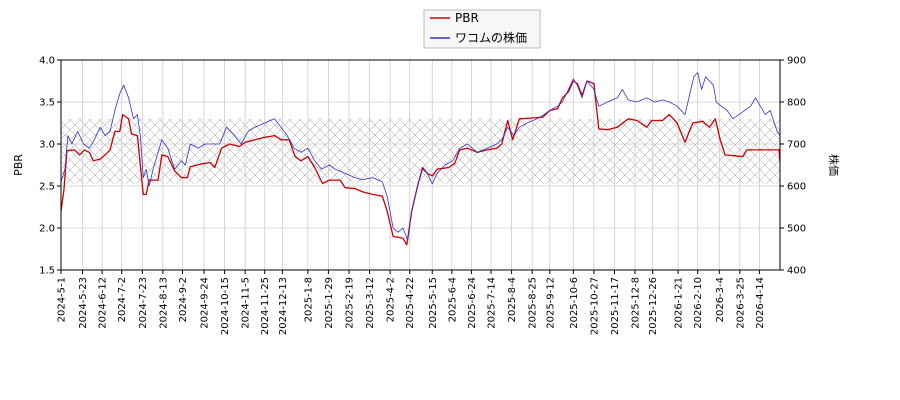 This screenshot has height=400, width=900. Describe the element at coordinates (103, 303) in the screenshot. I see `x-tick-label: 2024-6-12` at that location.